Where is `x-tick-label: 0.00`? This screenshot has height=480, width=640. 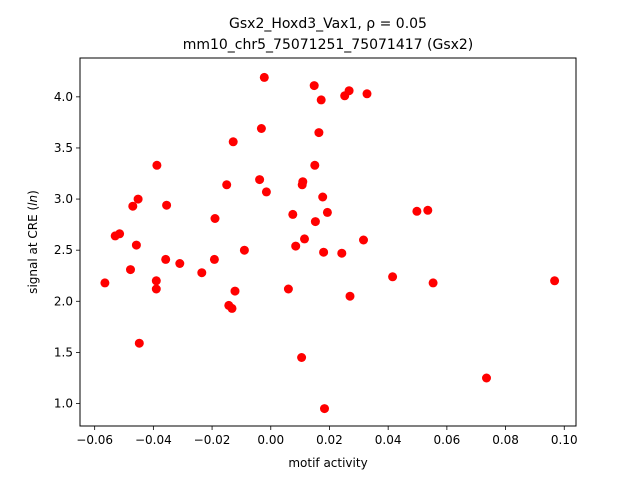 x-tick-label: 0.00 is located at coordinates (270, 440).